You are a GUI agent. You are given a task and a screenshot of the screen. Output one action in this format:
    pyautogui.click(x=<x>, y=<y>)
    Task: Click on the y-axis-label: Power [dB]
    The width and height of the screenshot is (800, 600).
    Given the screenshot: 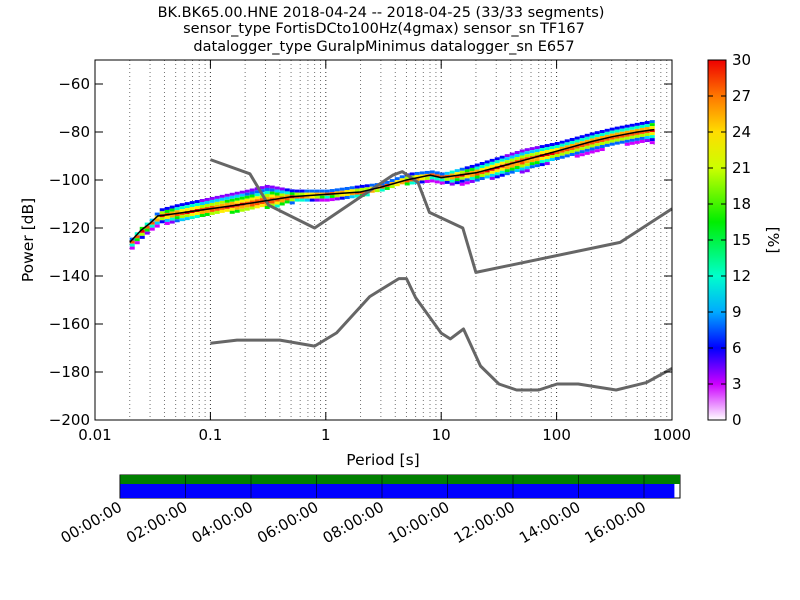 What is the action you would take?
    pyautogui.click(x=28, y=240)
    